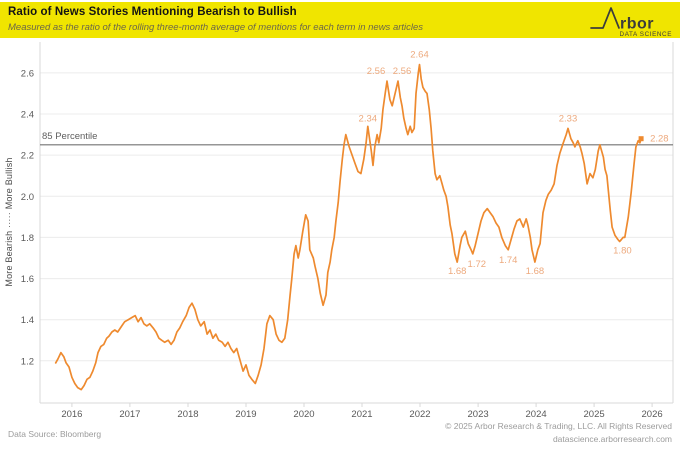 The height and width of the screenshot is (453, 680). Describe the element at coordinates (27, 197) in the screenshot. I see `y-tick-label: 2.0` at that location.